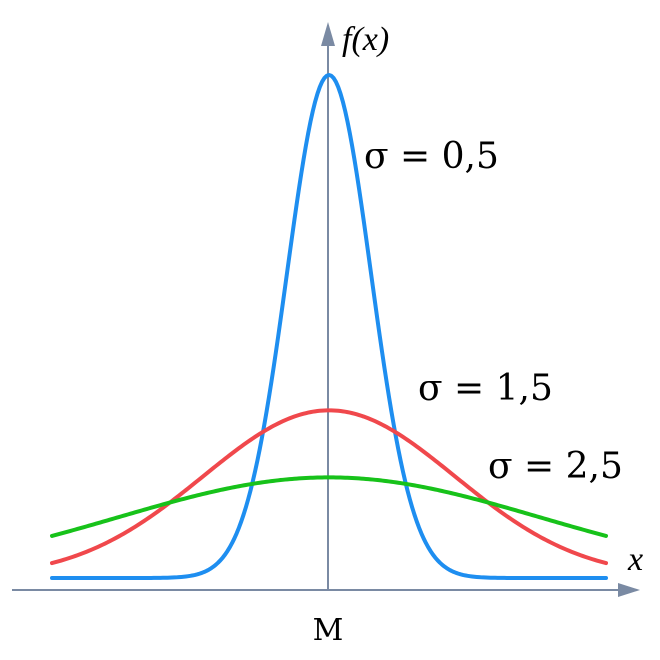 Image resolution: width=660 pixels, height=660 pixels. What do you see at coordinates (635, 559) in the screenshot?
I see `x-axis-label: x` at bounding box center [635, 559].